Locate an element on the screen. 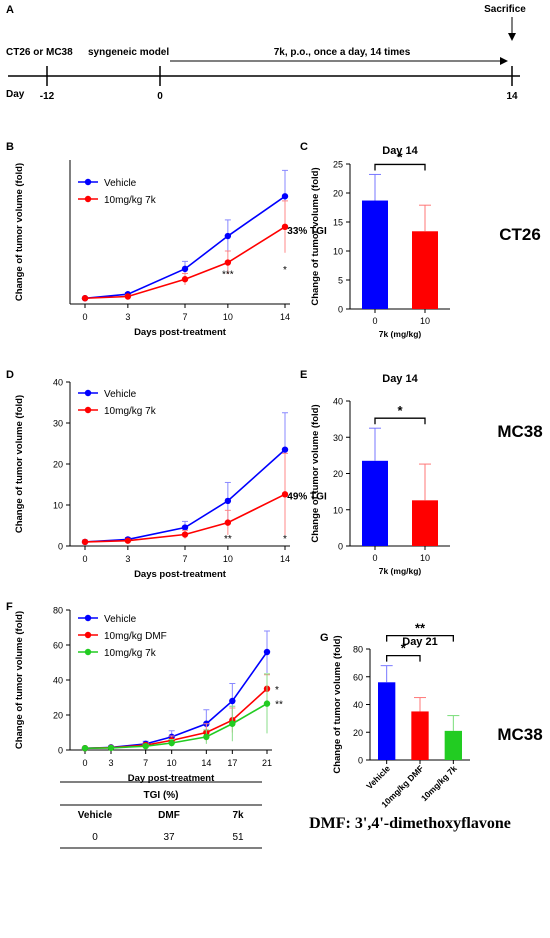 The image size is (550, 938). table-val-dmf: 37 is located at coordinates (169, 837).